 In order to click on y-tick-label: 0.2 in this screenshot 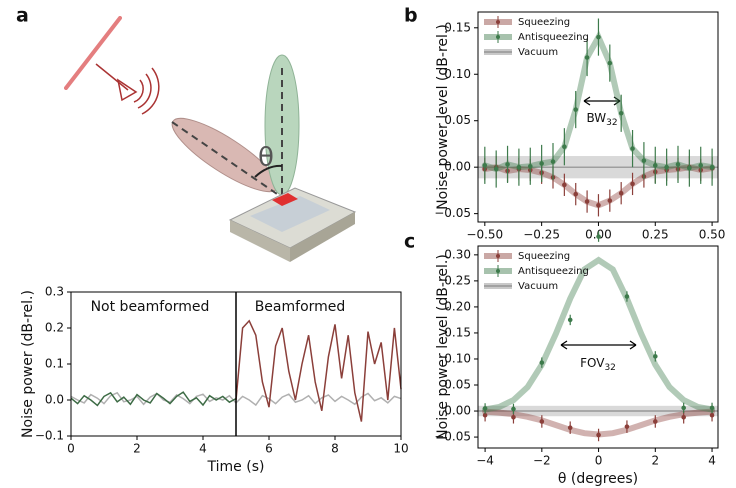, I will do `click(54, 328)`.